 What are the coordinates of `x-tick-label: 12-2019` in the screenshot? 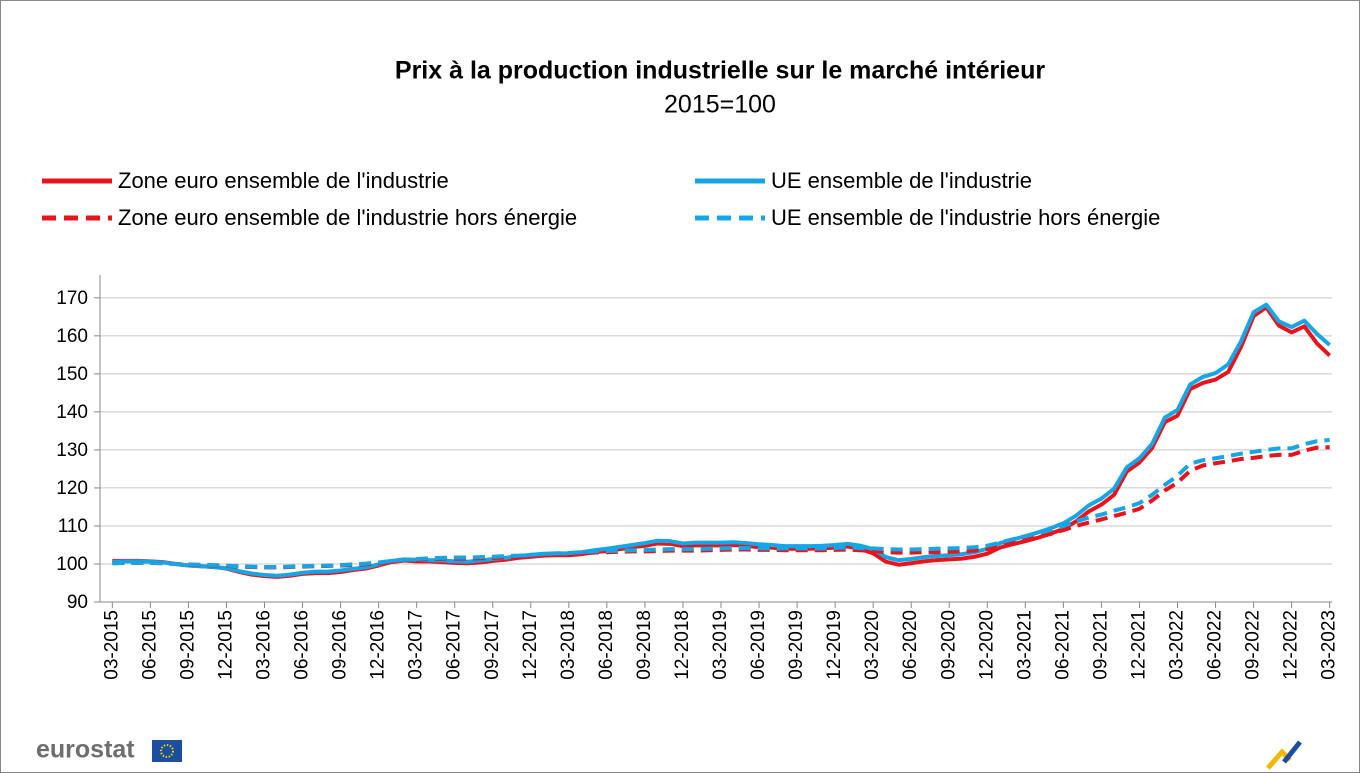 It's located at (834, 645).